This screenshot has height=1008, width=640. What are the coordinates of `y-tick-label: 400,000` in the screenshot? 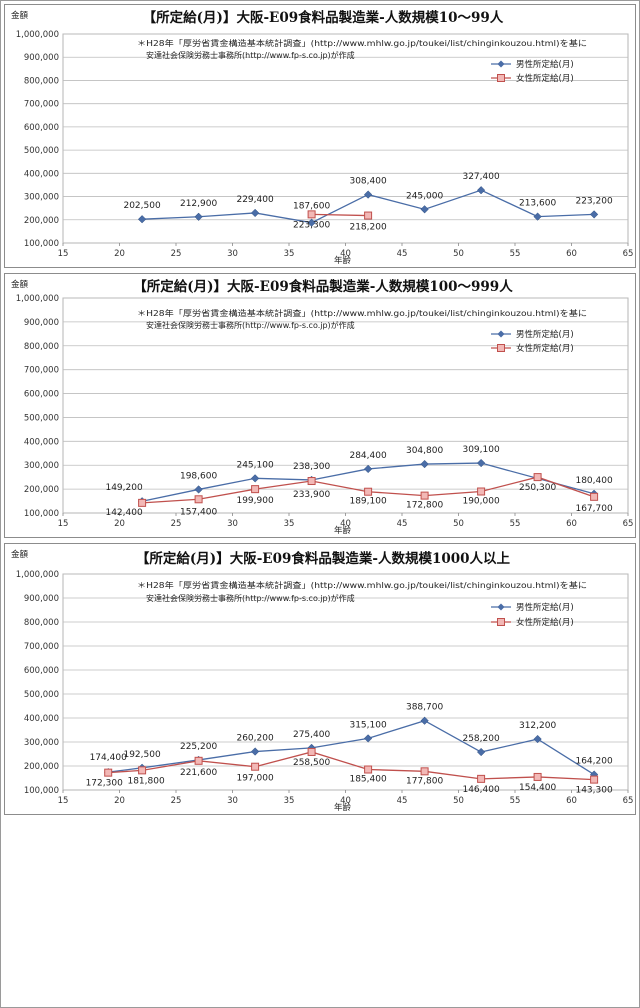 It's located at (41, 174).